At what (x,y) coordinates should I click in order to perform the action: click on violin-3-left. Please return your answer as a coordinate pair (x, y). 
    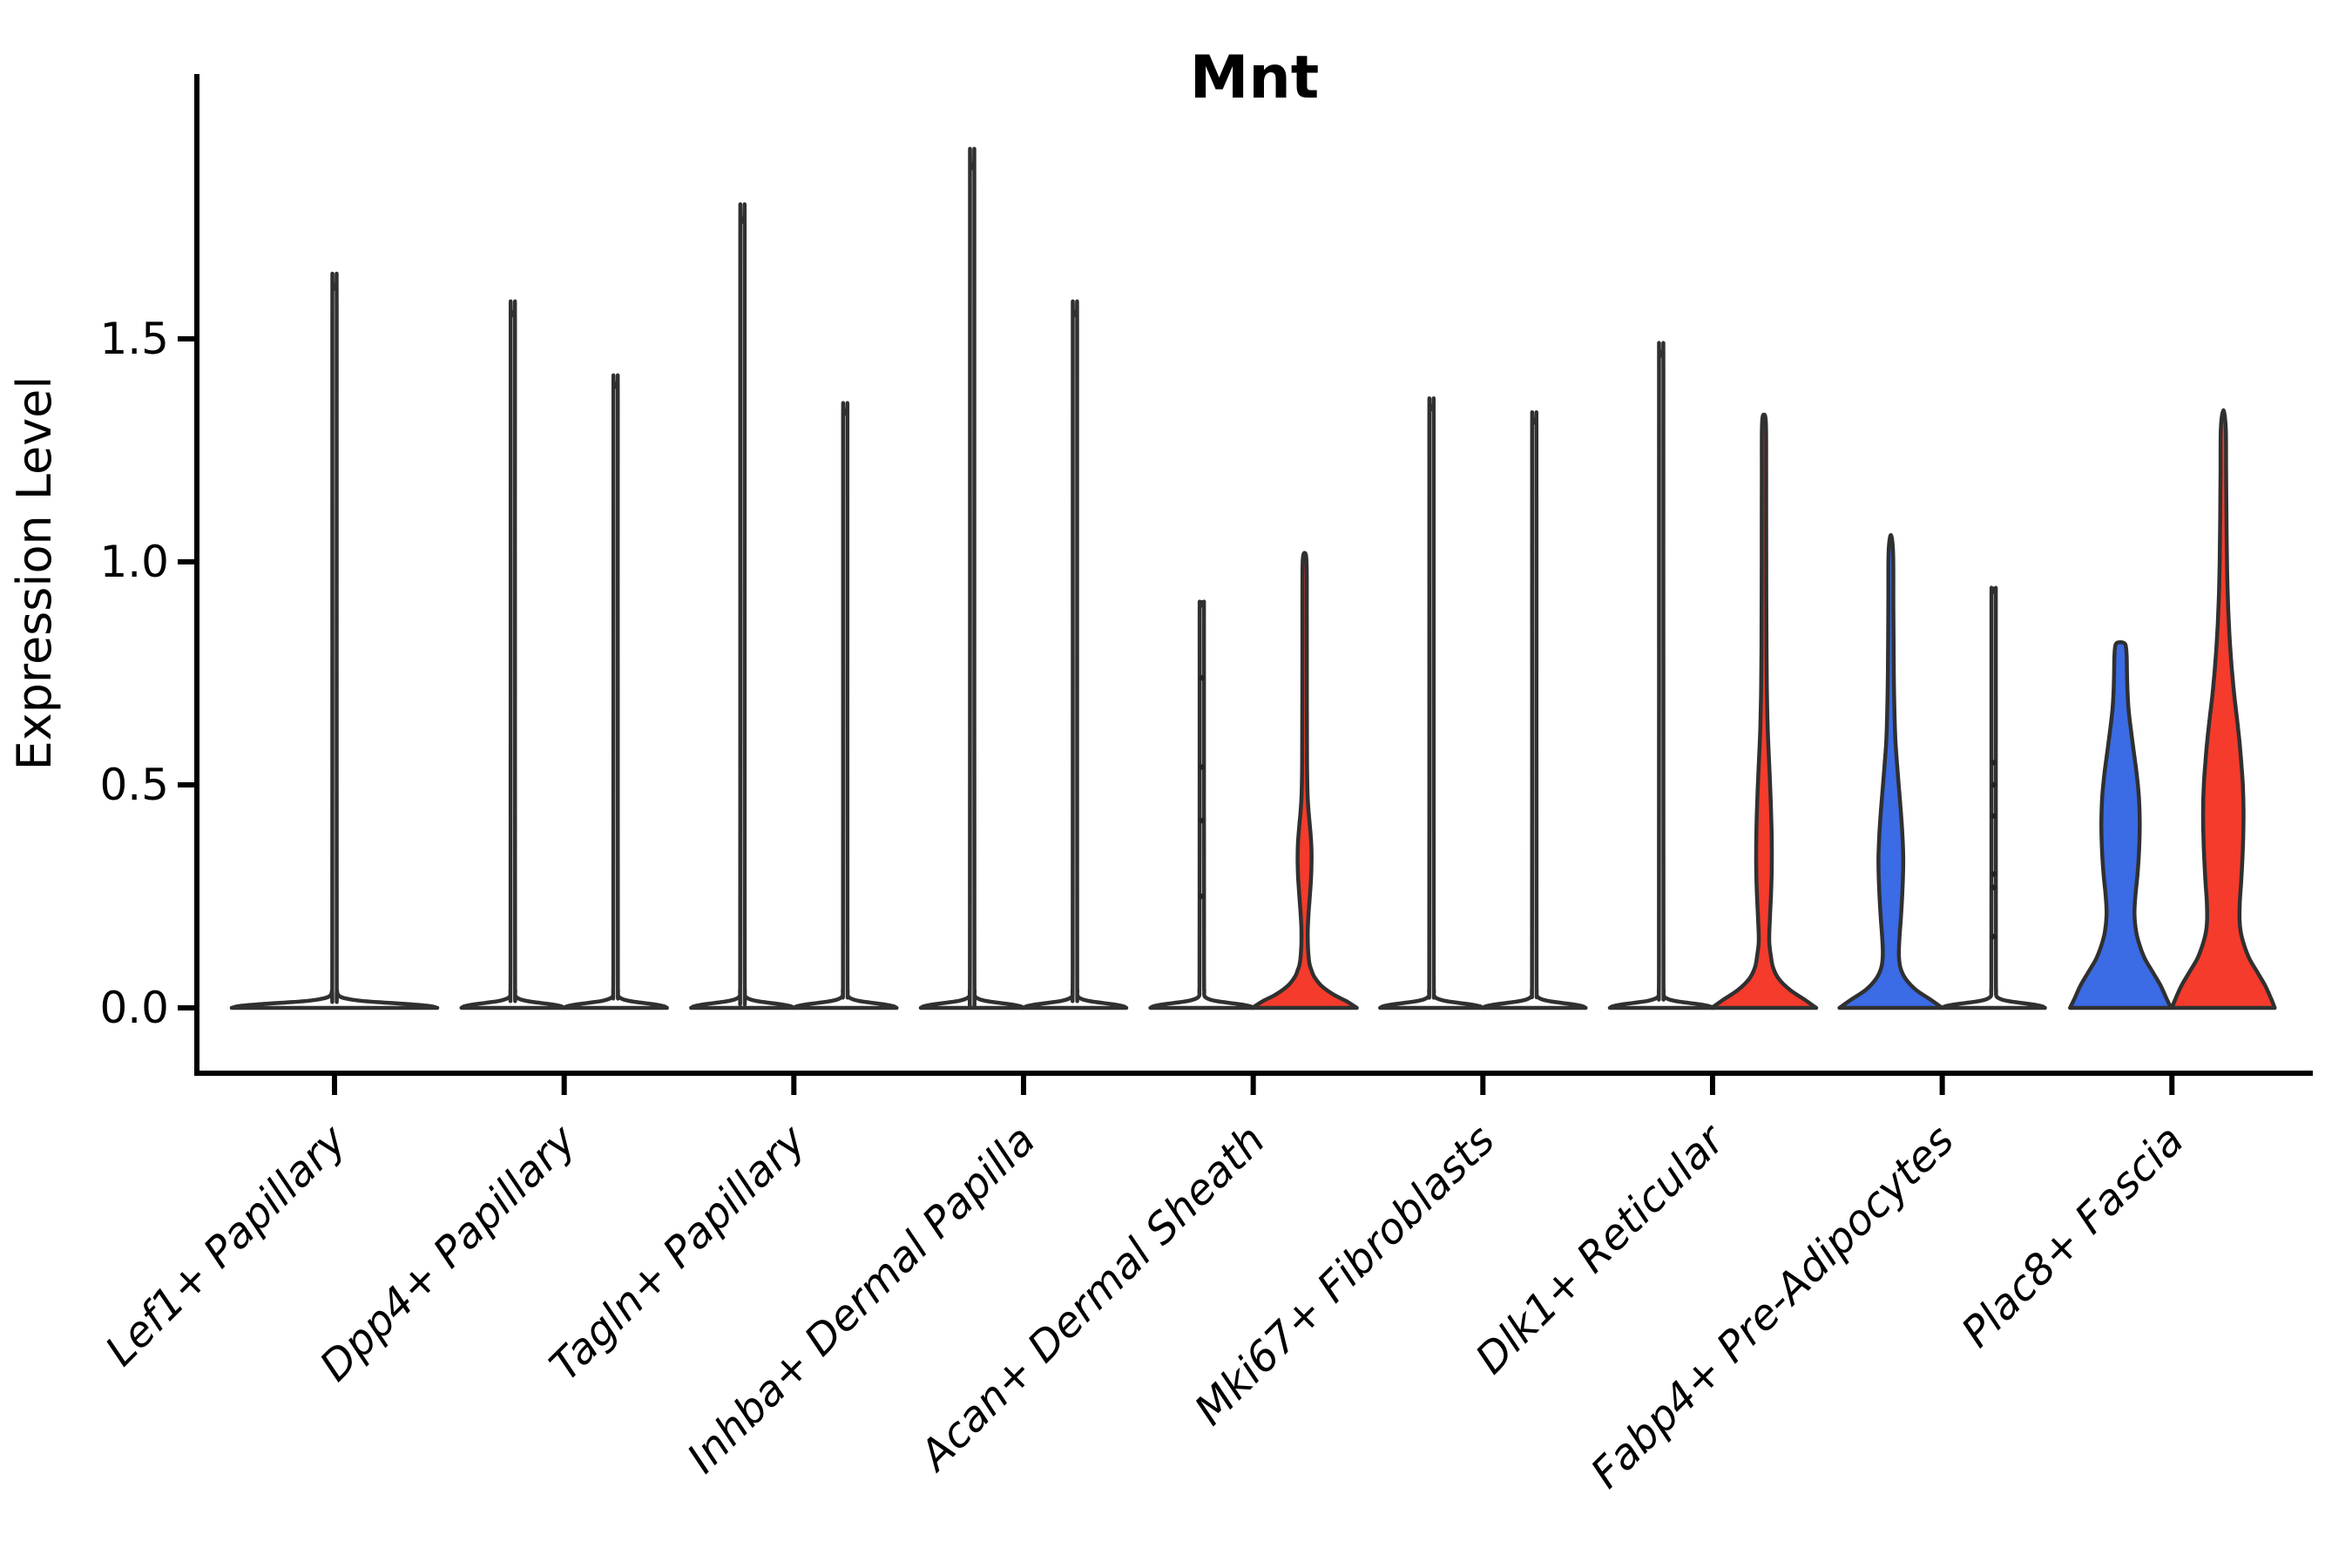
    Looking at the image, I should click on (972, 578).